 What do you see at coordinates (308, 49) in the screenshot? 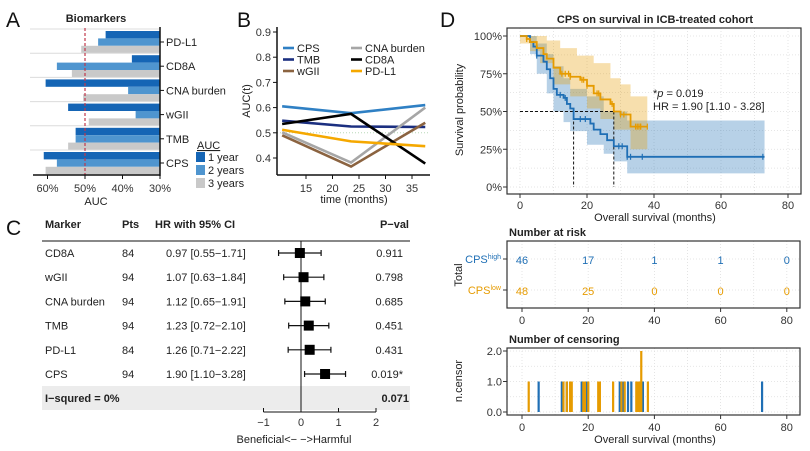
I see `legend-label: CPS` at bounding box center [308, 49].